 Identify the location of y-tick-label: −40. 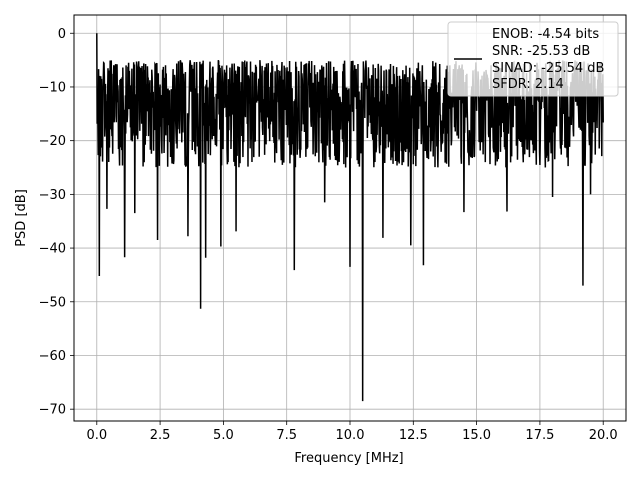
(52, 249).